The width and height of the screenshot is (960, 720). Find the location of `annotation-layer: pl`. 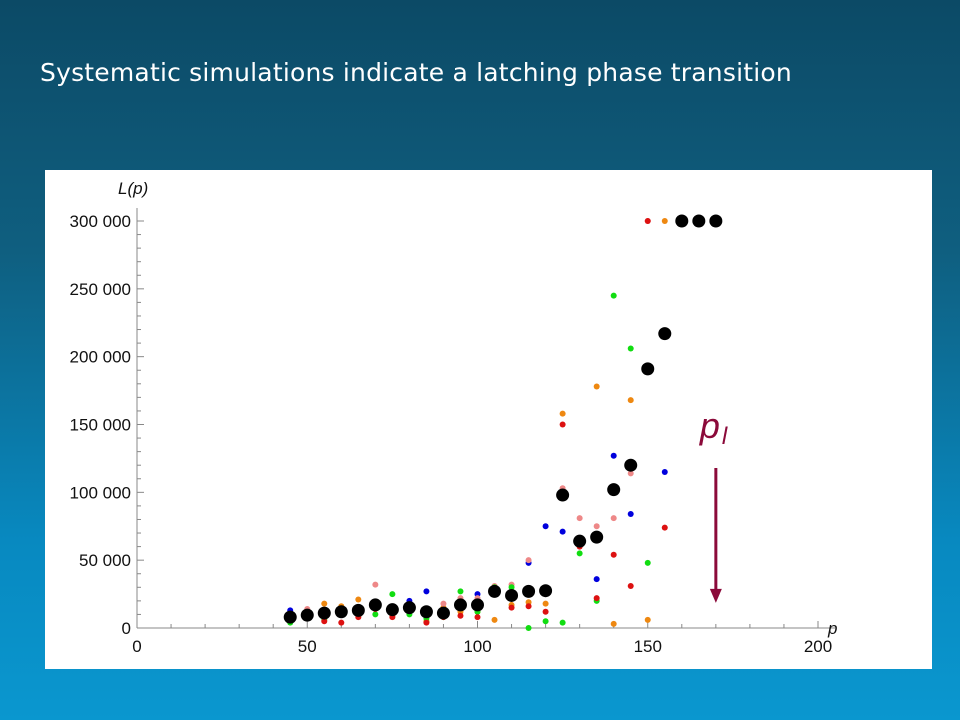

annotation-layer: pl is located at coordinates (713, 504).